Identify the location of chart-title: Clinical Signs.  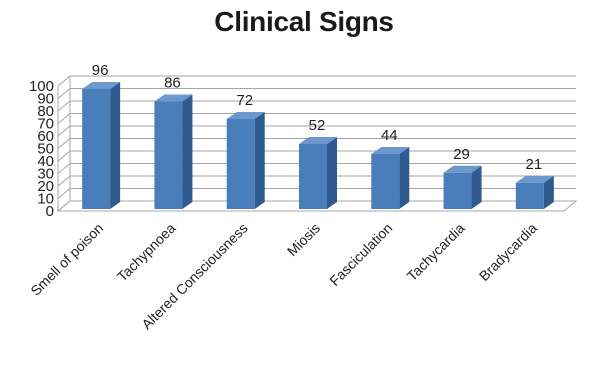
(304, 21).